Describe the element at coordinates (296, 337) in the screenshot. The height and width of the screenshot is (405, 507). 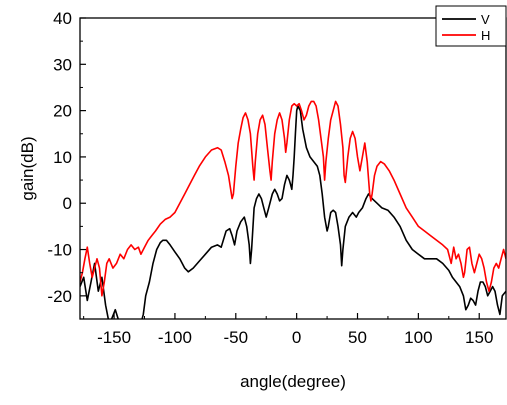
I see `x-tick-label: 0` at that location.